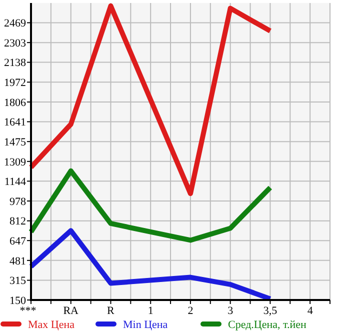 This screenshot has height=335, width=345. I want to click on x-tick-label: R, so click(111, 311).